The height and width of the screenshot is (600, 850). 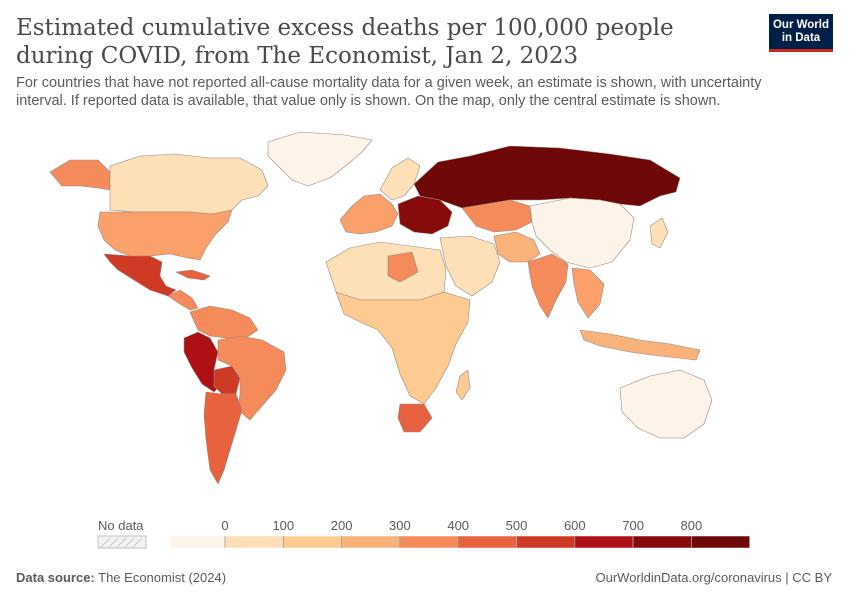 I want to click on legend-tick-label: 700, so click(x=633, y=525).